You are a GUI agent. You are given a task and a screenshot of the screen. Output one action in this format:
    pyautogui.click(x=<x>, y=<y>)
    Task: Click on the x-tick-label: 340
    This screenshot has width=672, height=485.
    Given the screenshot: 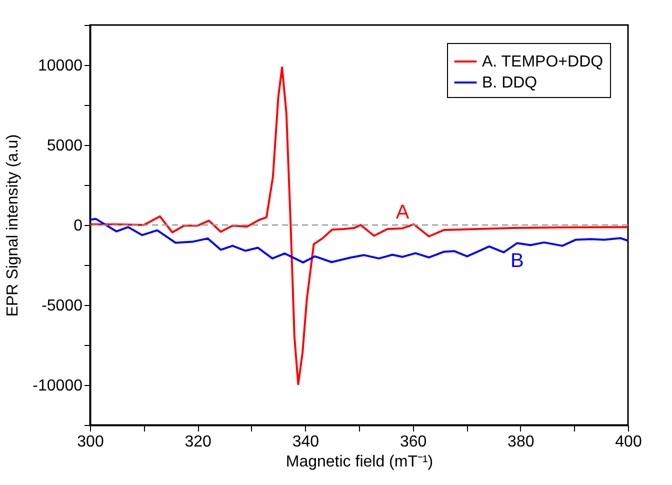 What is the action you would take?
    pyautogui.click(x=306, y=442)
    